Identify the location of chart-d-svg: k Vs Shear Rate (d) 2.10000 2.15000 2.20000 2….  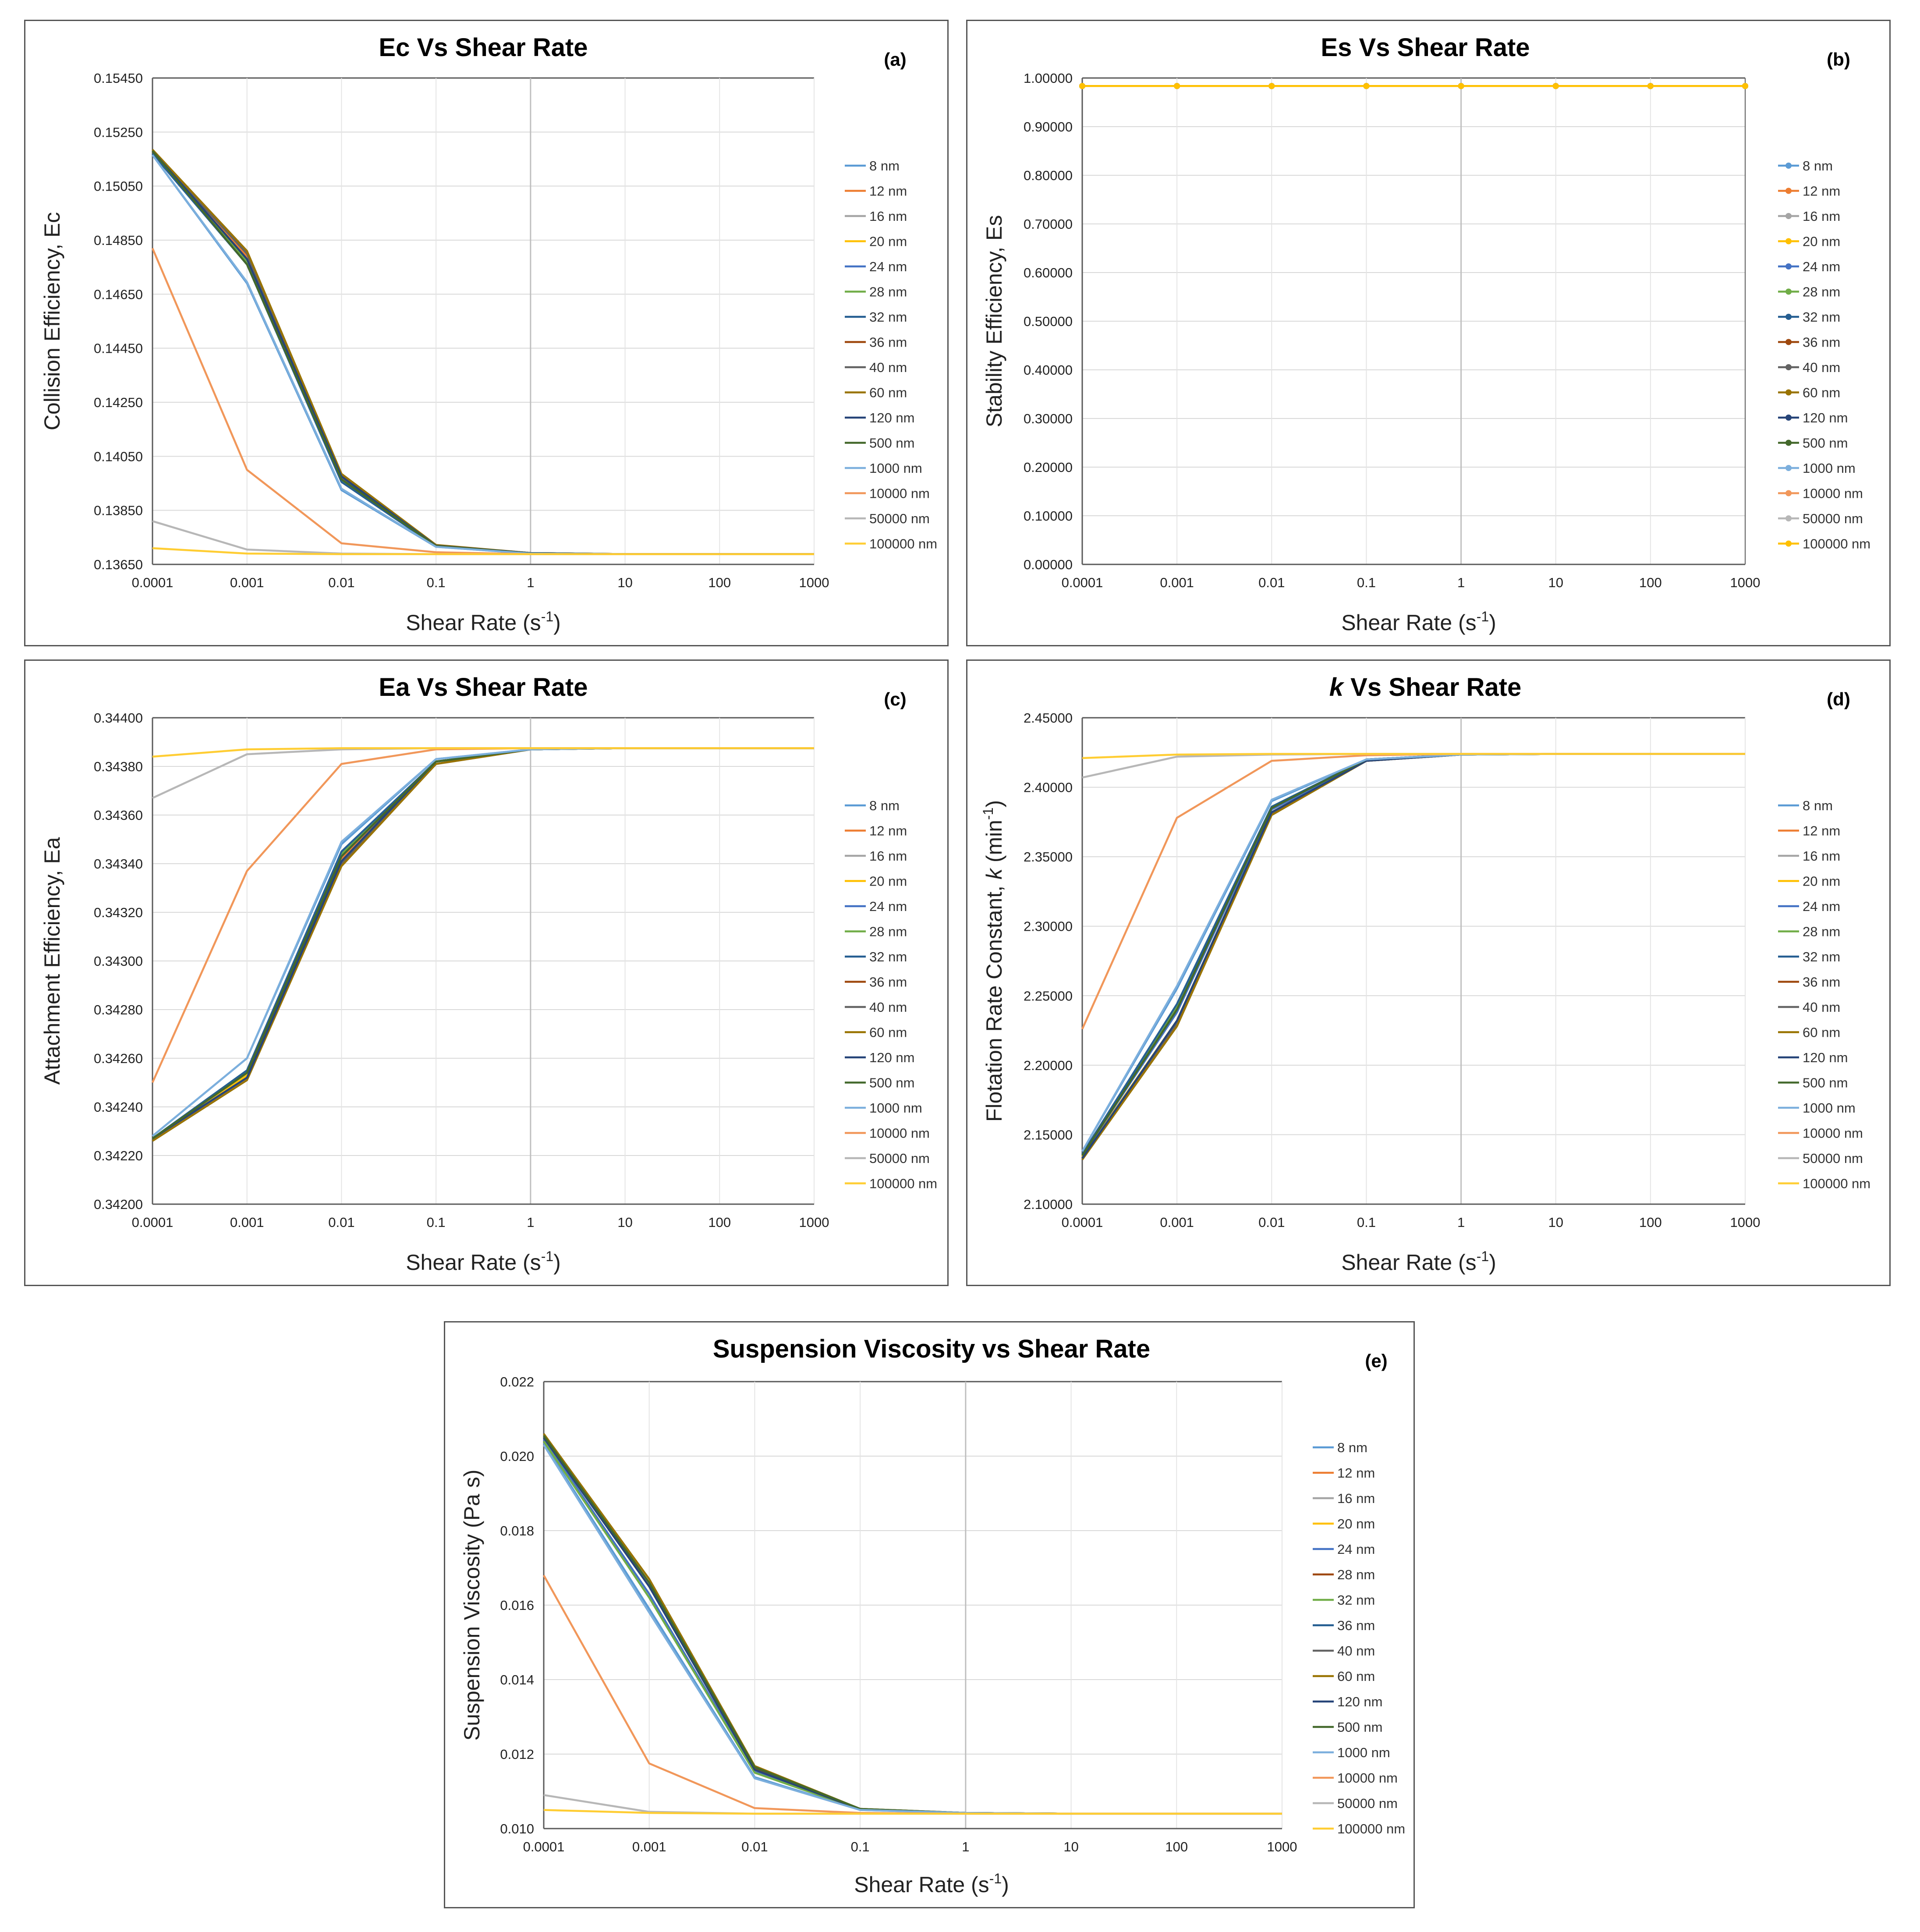
(1425, 974).